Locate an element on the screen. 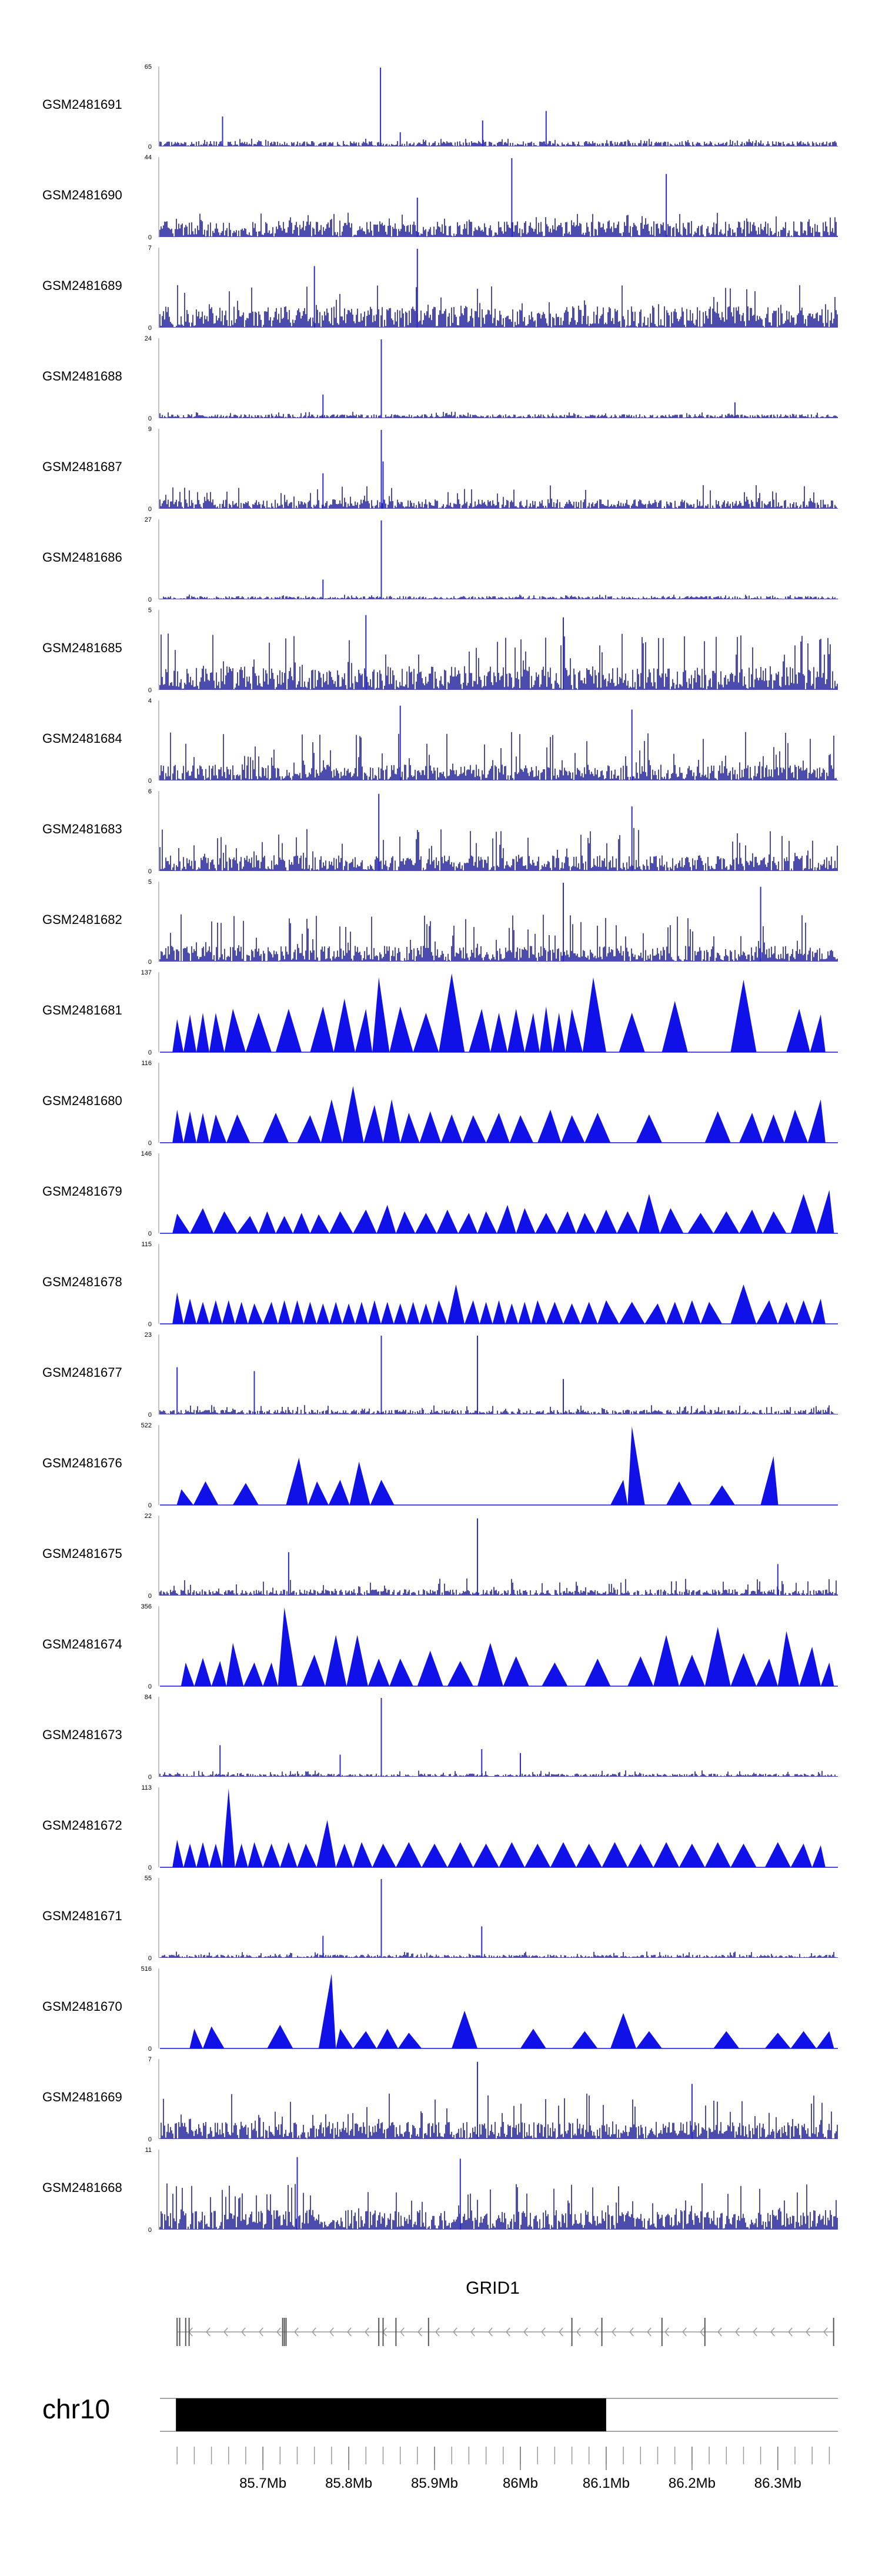 This screenshot has height=2576, width=882. track-label: GSM2481678 is located at coordinates (82, 1281).